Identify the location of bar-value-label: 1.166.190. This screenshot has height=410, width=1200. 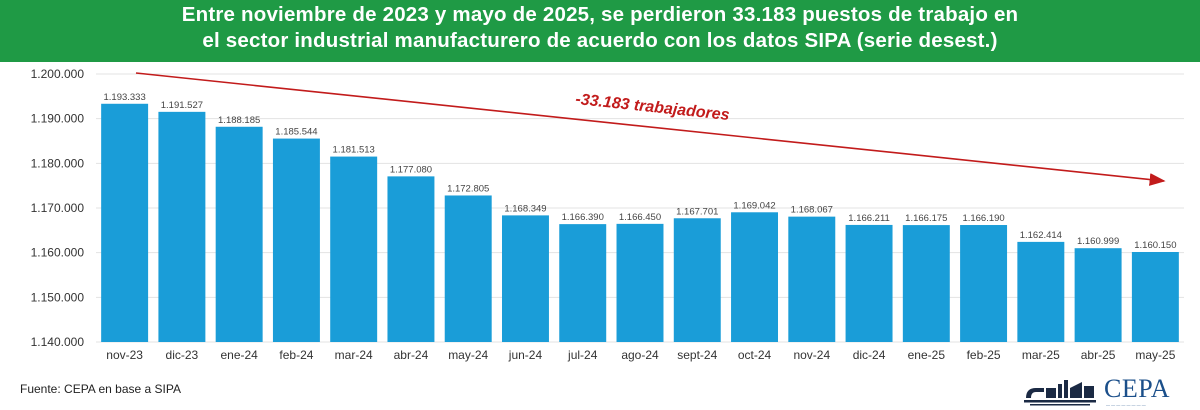
(983, 218).